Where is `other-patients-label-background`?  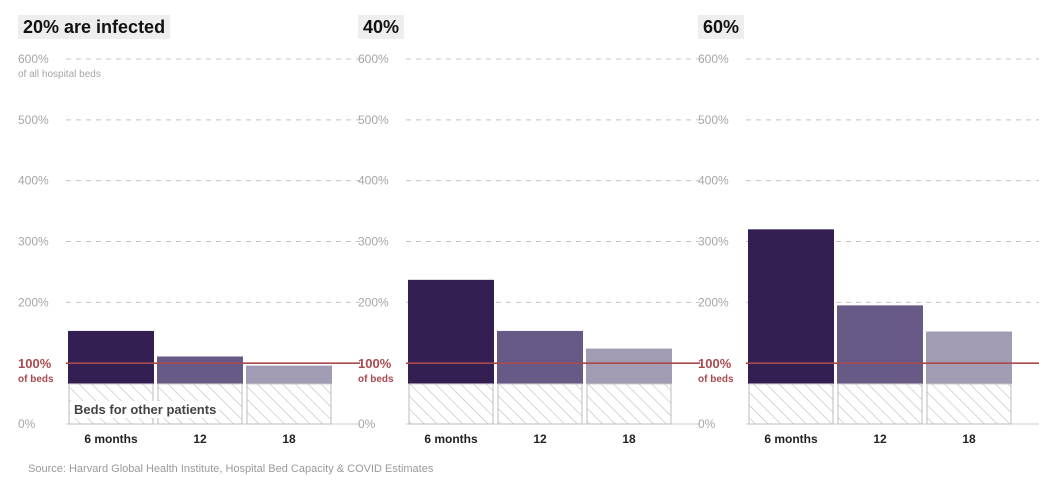
other-patients-label-background is located at coordinates (145, 409).